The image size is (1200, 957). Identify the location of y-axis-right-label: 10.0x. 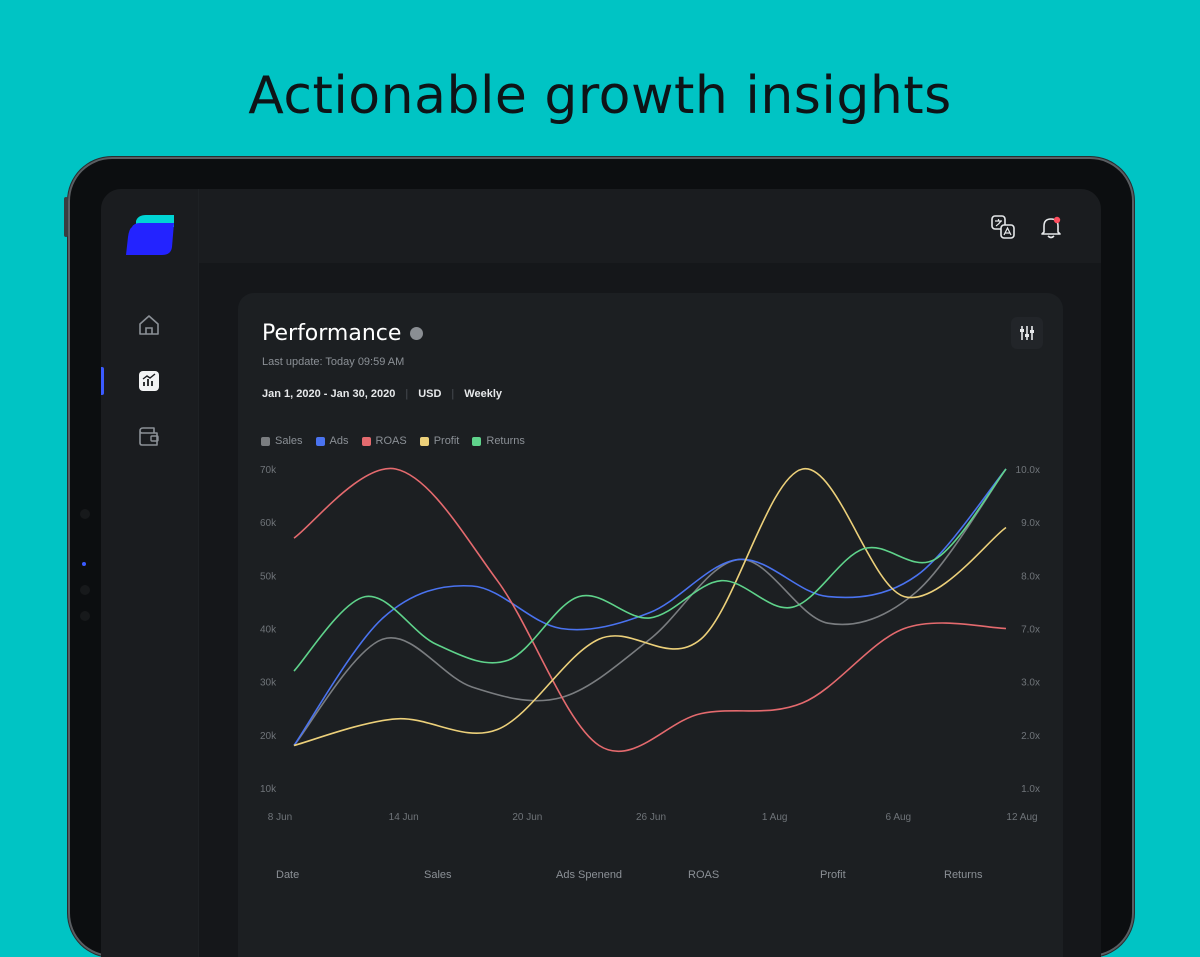
(1028, 470).